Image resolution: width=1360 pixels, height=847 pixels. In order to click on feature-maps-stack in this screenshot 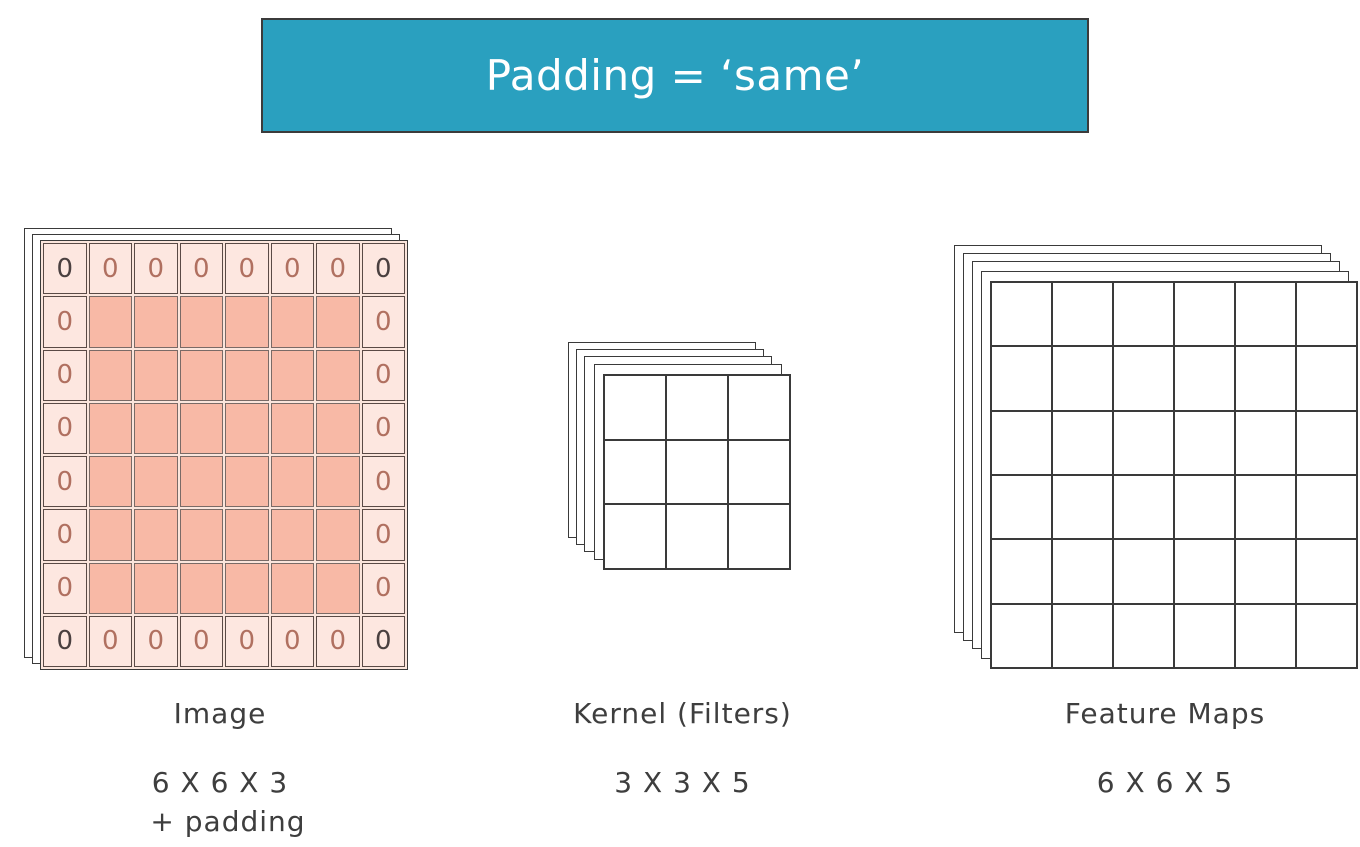, I will do `click(1157, 457)`.